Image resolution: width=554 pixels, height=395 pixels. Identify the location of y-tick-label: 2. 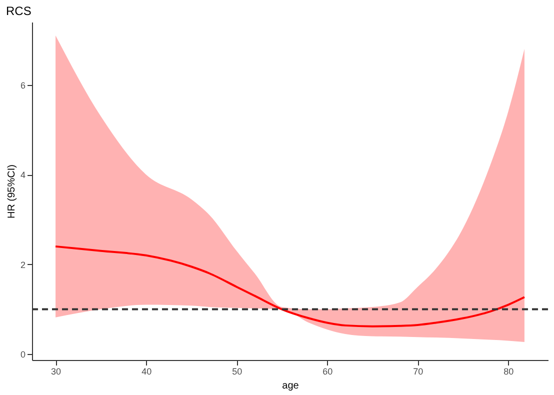
(23, 265).